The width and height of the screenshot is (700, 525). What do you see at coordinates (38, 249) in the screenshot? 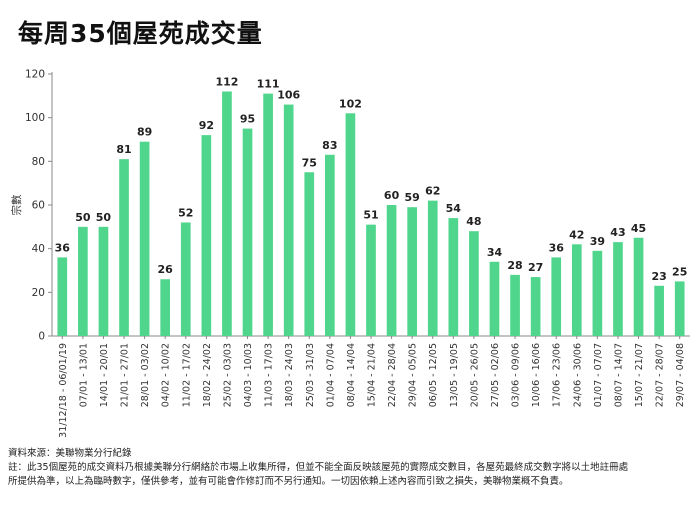
I see `y-tick-label: 40` at bounding box center [38, 249].